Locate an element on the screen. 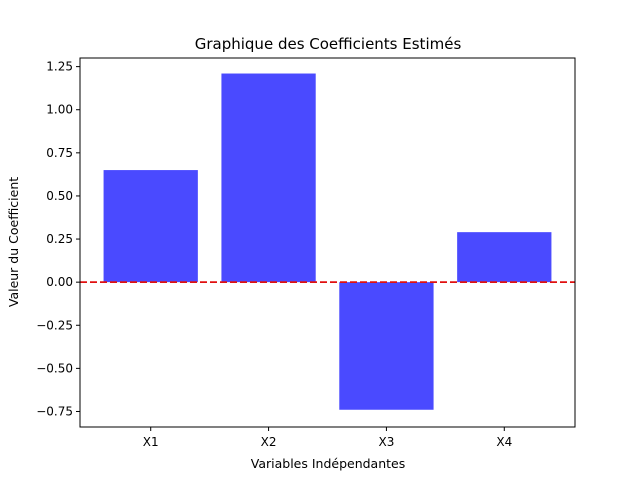  x-axis-label: Variables Indépendantes is located at coordinates (328, 463).